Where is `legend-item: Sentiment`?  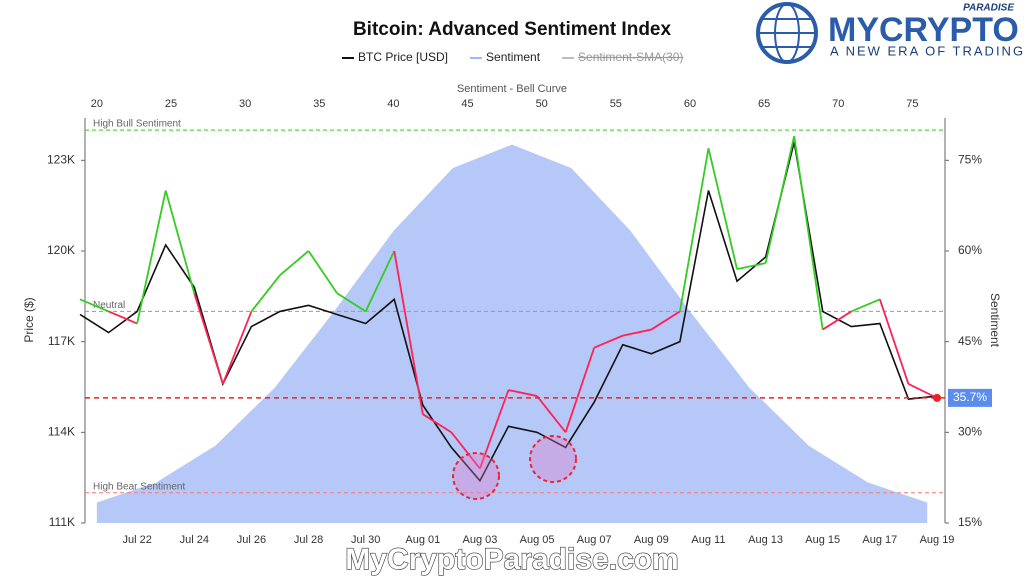
legend-item: Sentiment is located at coordinates (505, 57).